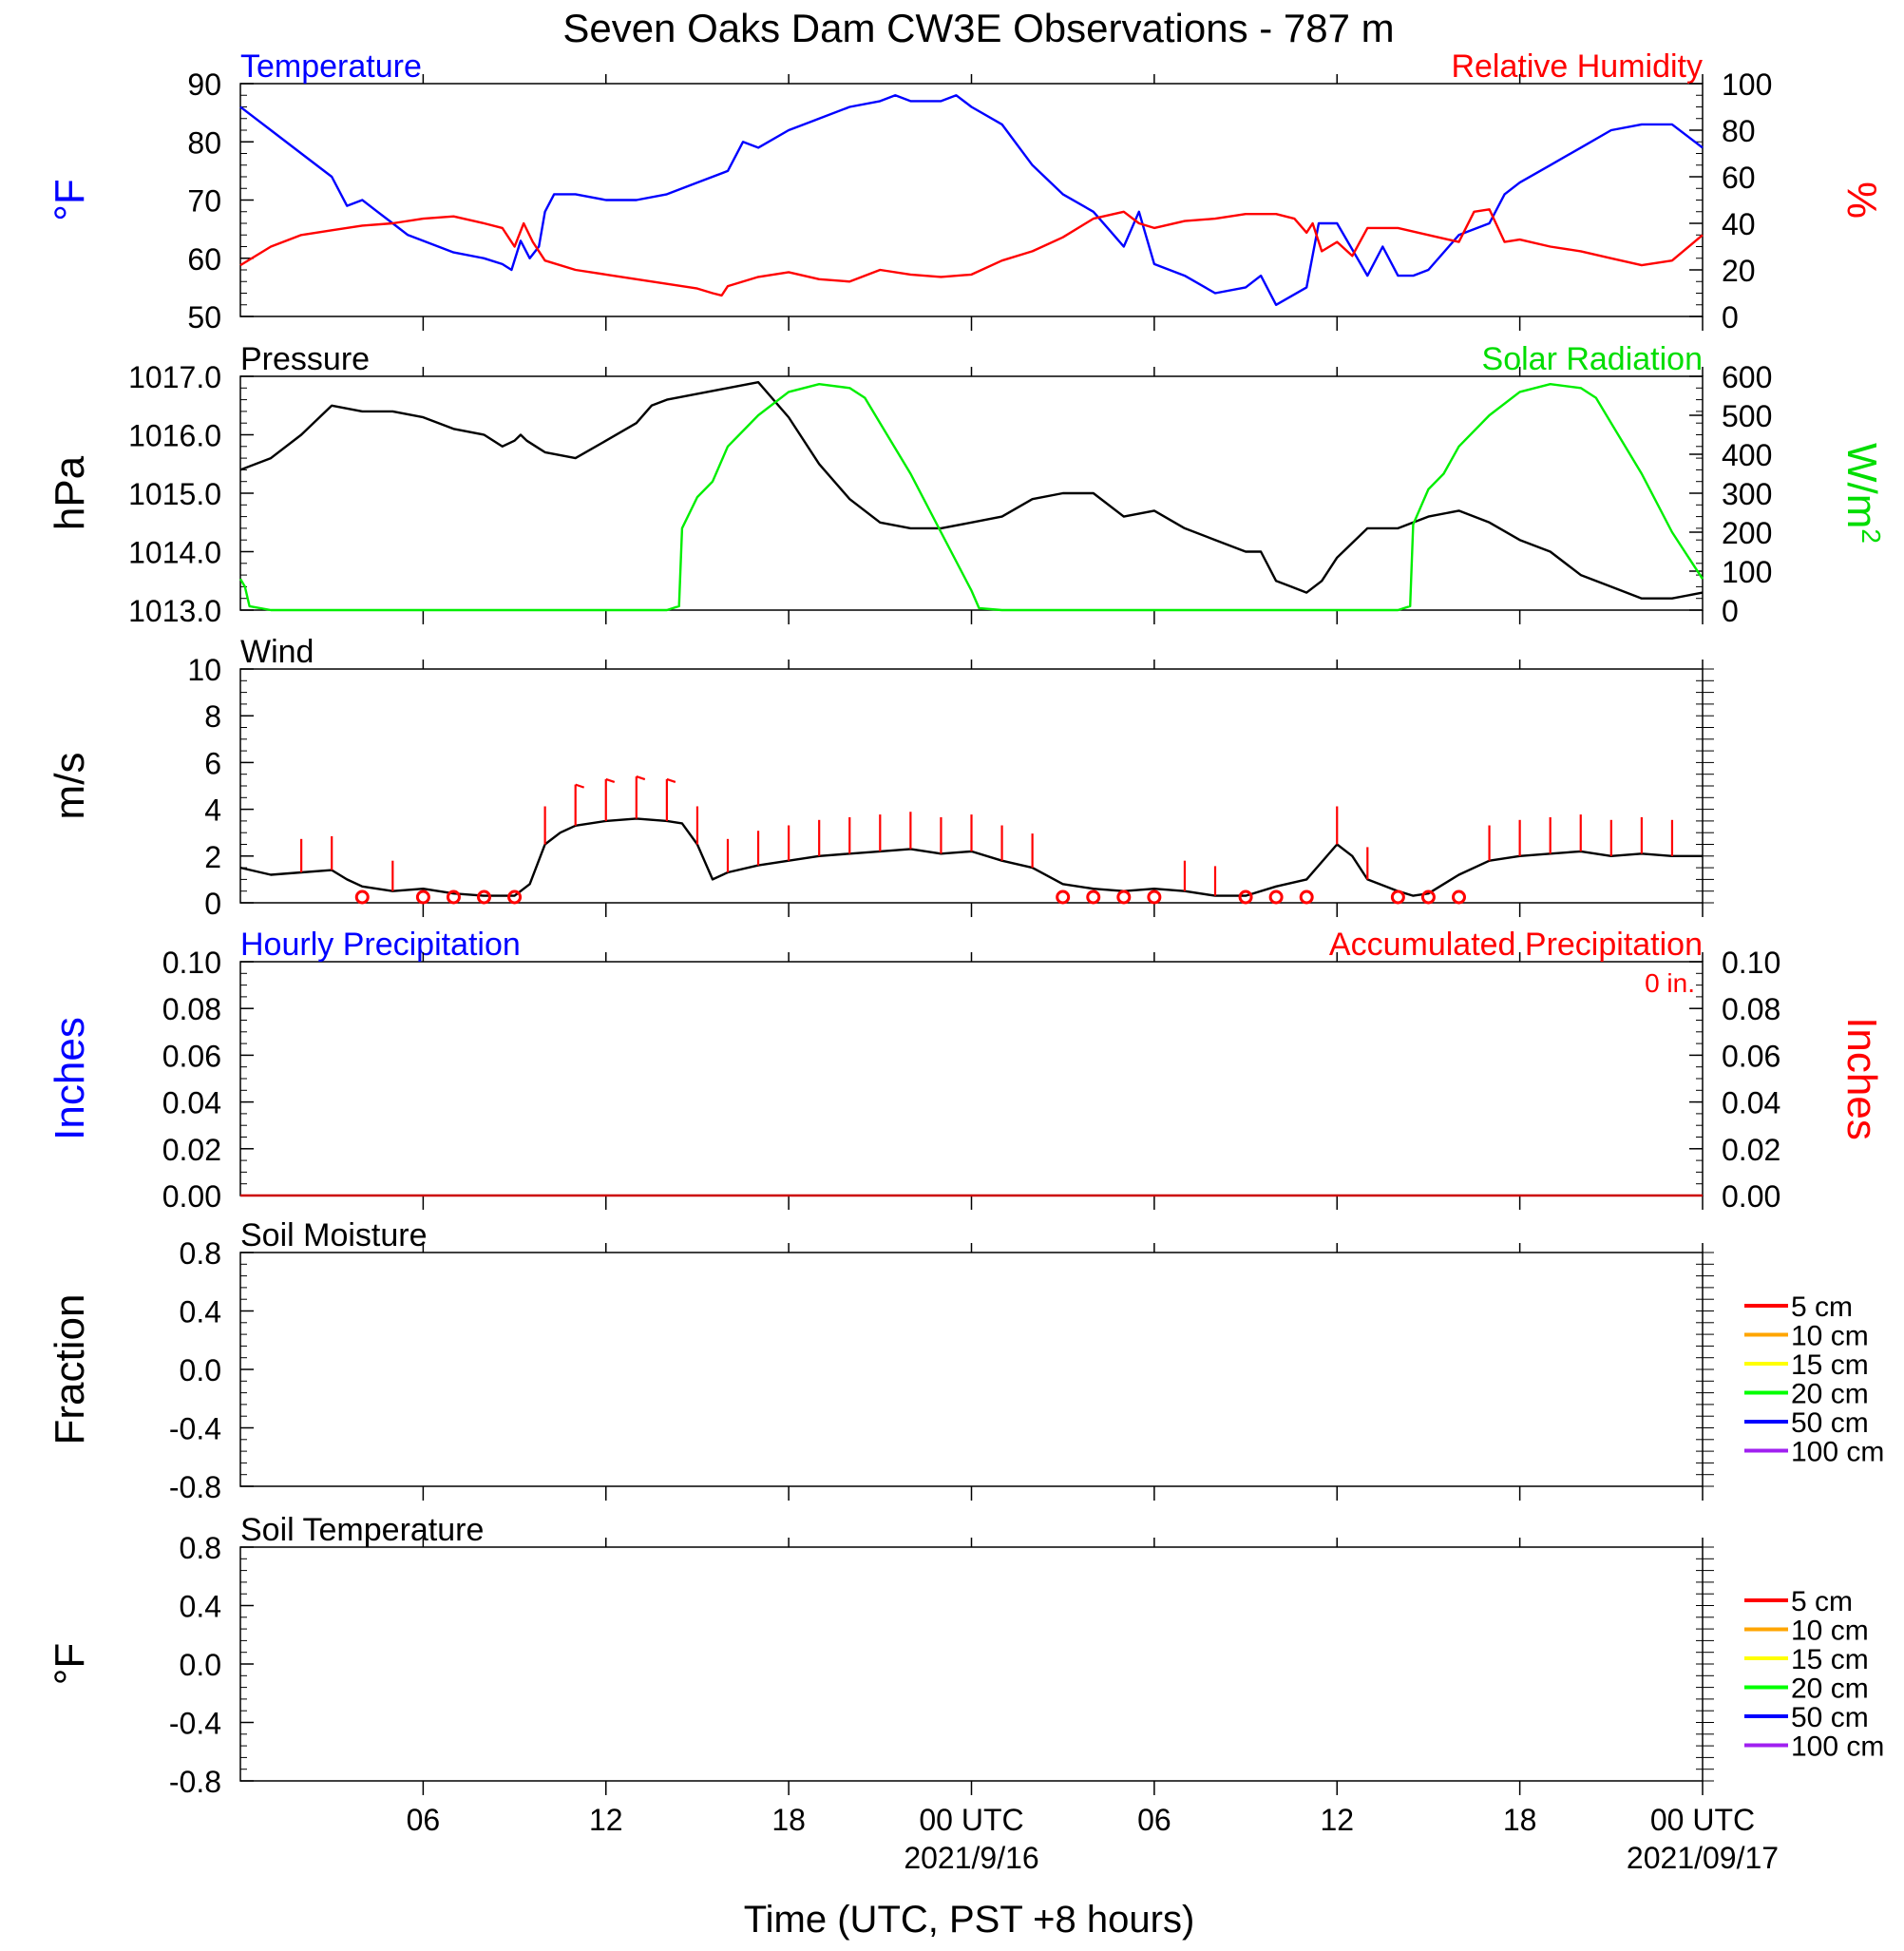 The image size is (1904, 1951). What do you see at coordinates (1747, 377) in the screenshot?
I see `y2-tick-label: 600` at bounding box center [1747, 377].